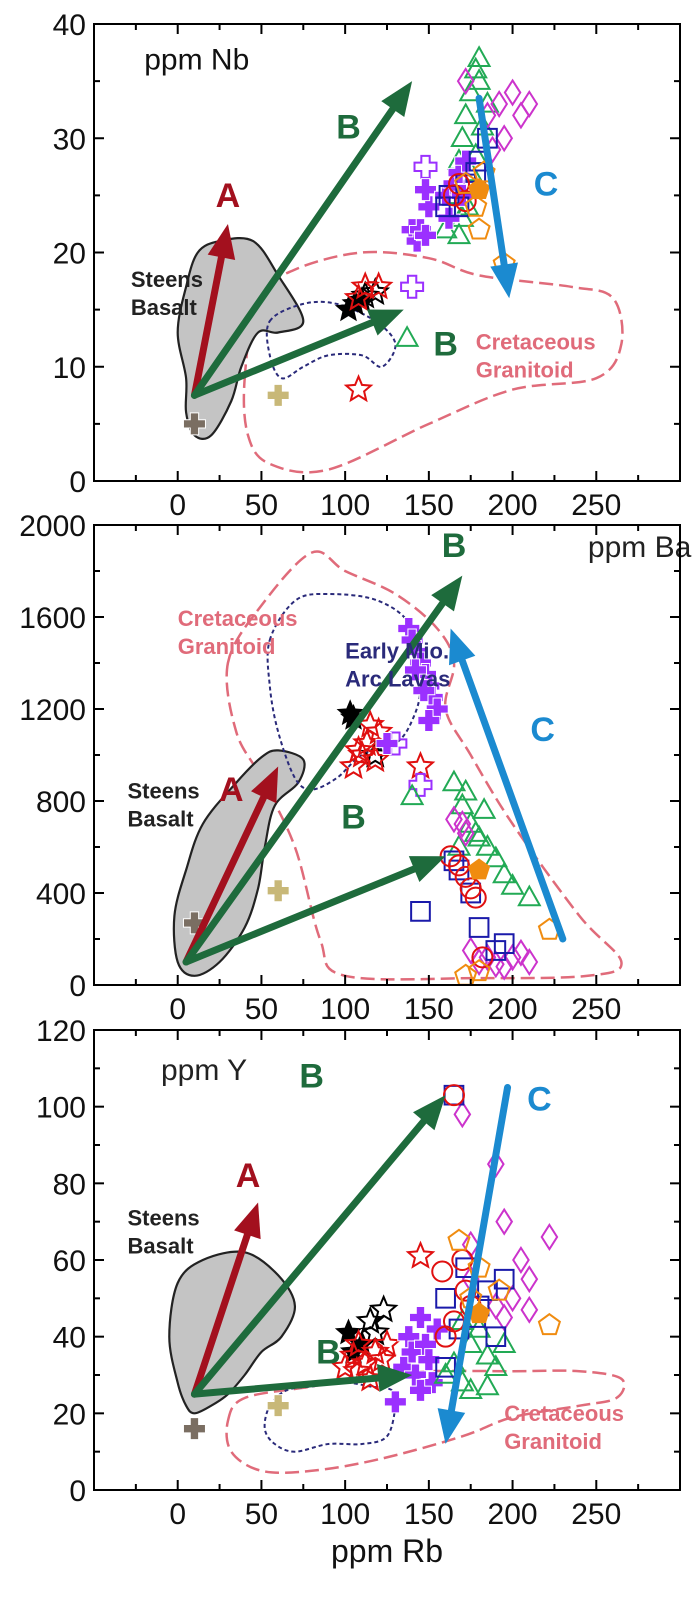 This screenshot has height=1615, width=697. Describe the element at coordinates (69, 1184) in the screenshot. I see `y-tick-label: 80` at that location.